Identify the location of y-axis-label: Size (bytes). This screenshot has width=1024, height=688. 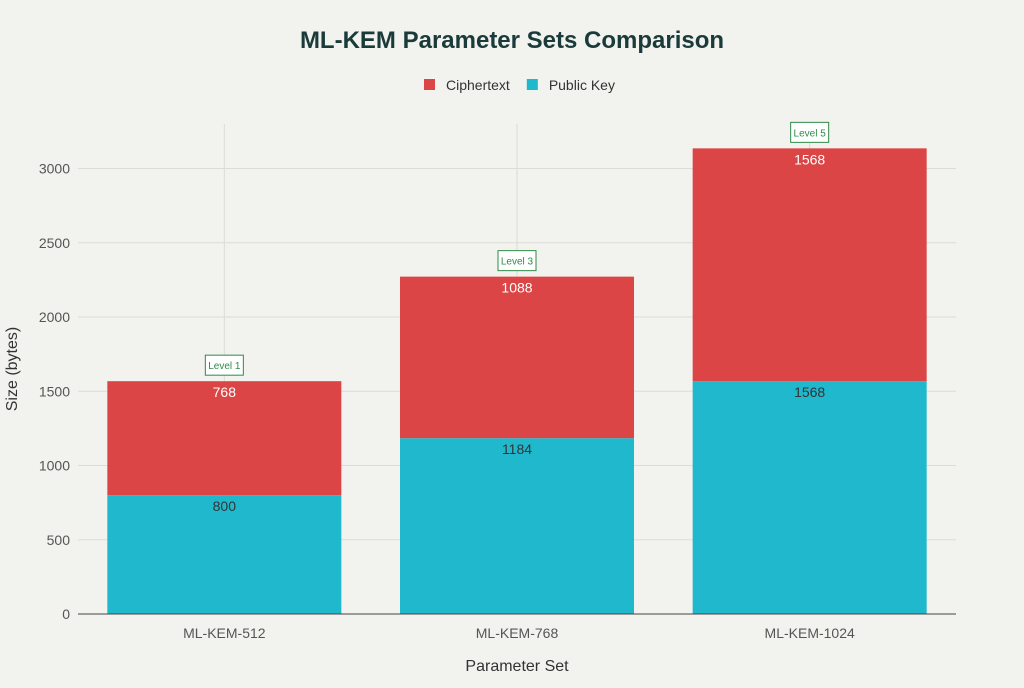
(12, 369).